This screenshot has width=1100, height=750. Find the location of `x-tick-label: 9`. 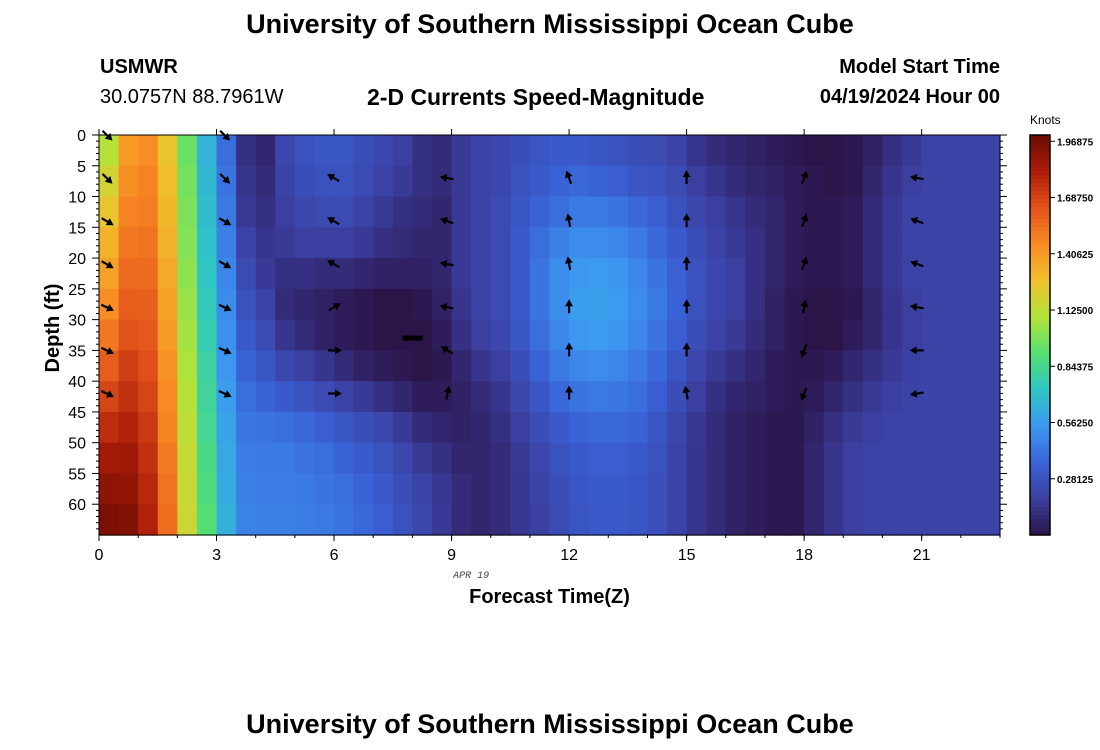

x-tick-label: 9 is located at coordinates (451, 555).